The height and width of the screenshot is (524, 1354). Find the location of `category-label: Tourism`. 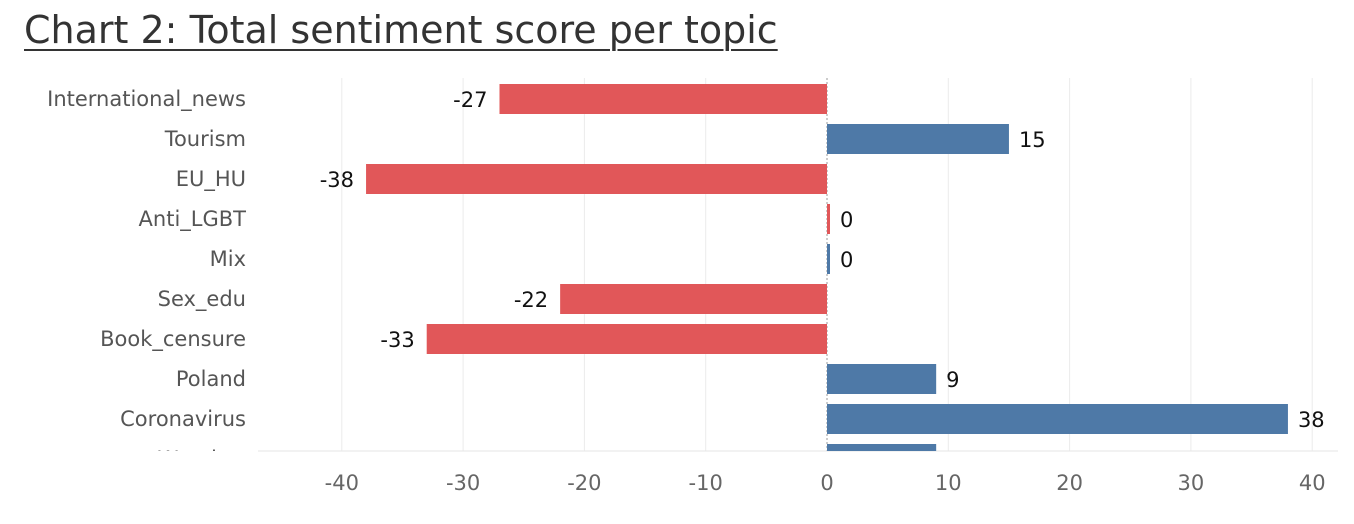

category-label: Tourism is located at coordinates (205, 139).